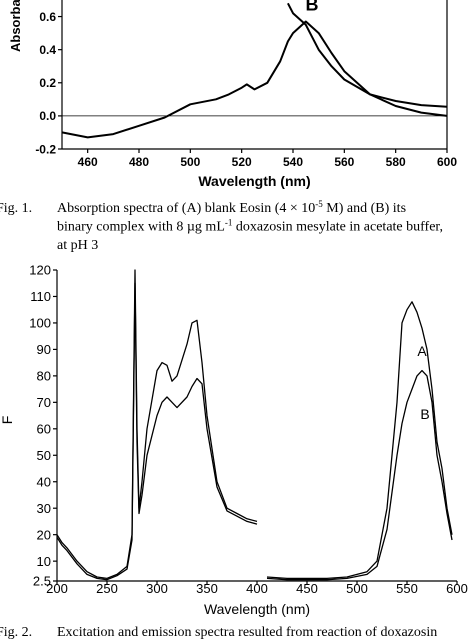 This screenshot has height=641, width=474. Describe the element at coordinates (7, 420) in the screenshot. I see `y-axis-label: F` at that location.